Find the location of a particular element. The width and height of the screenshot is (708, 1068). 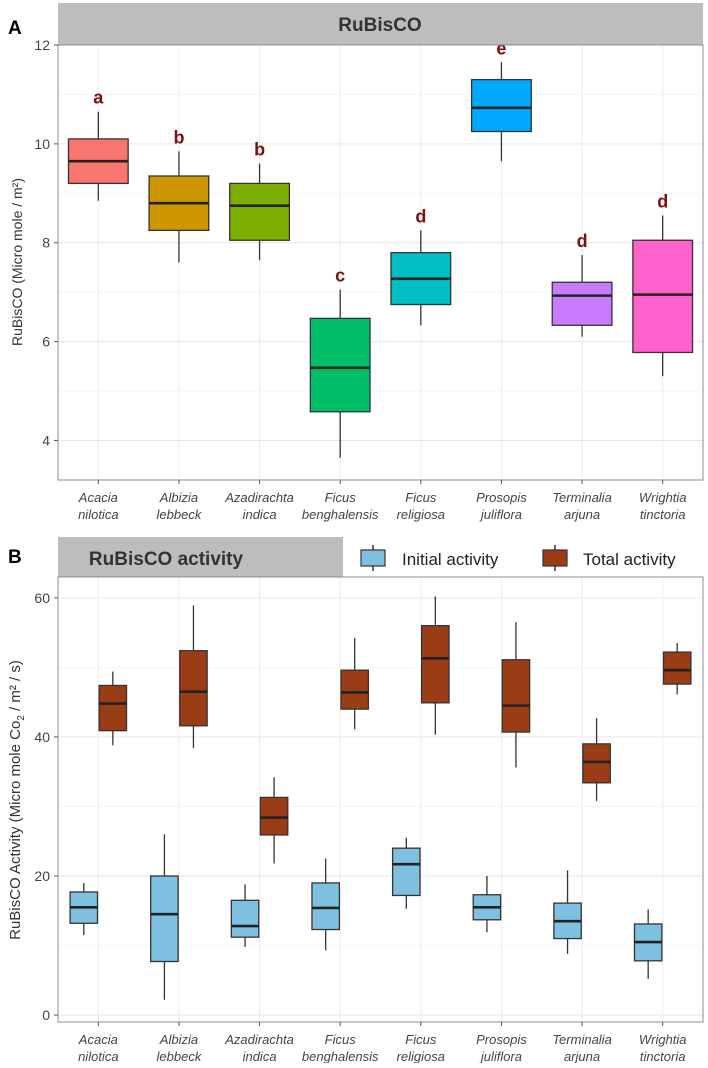

panel-b-title: RuBisCO activity is located at coordinates (166, 559).